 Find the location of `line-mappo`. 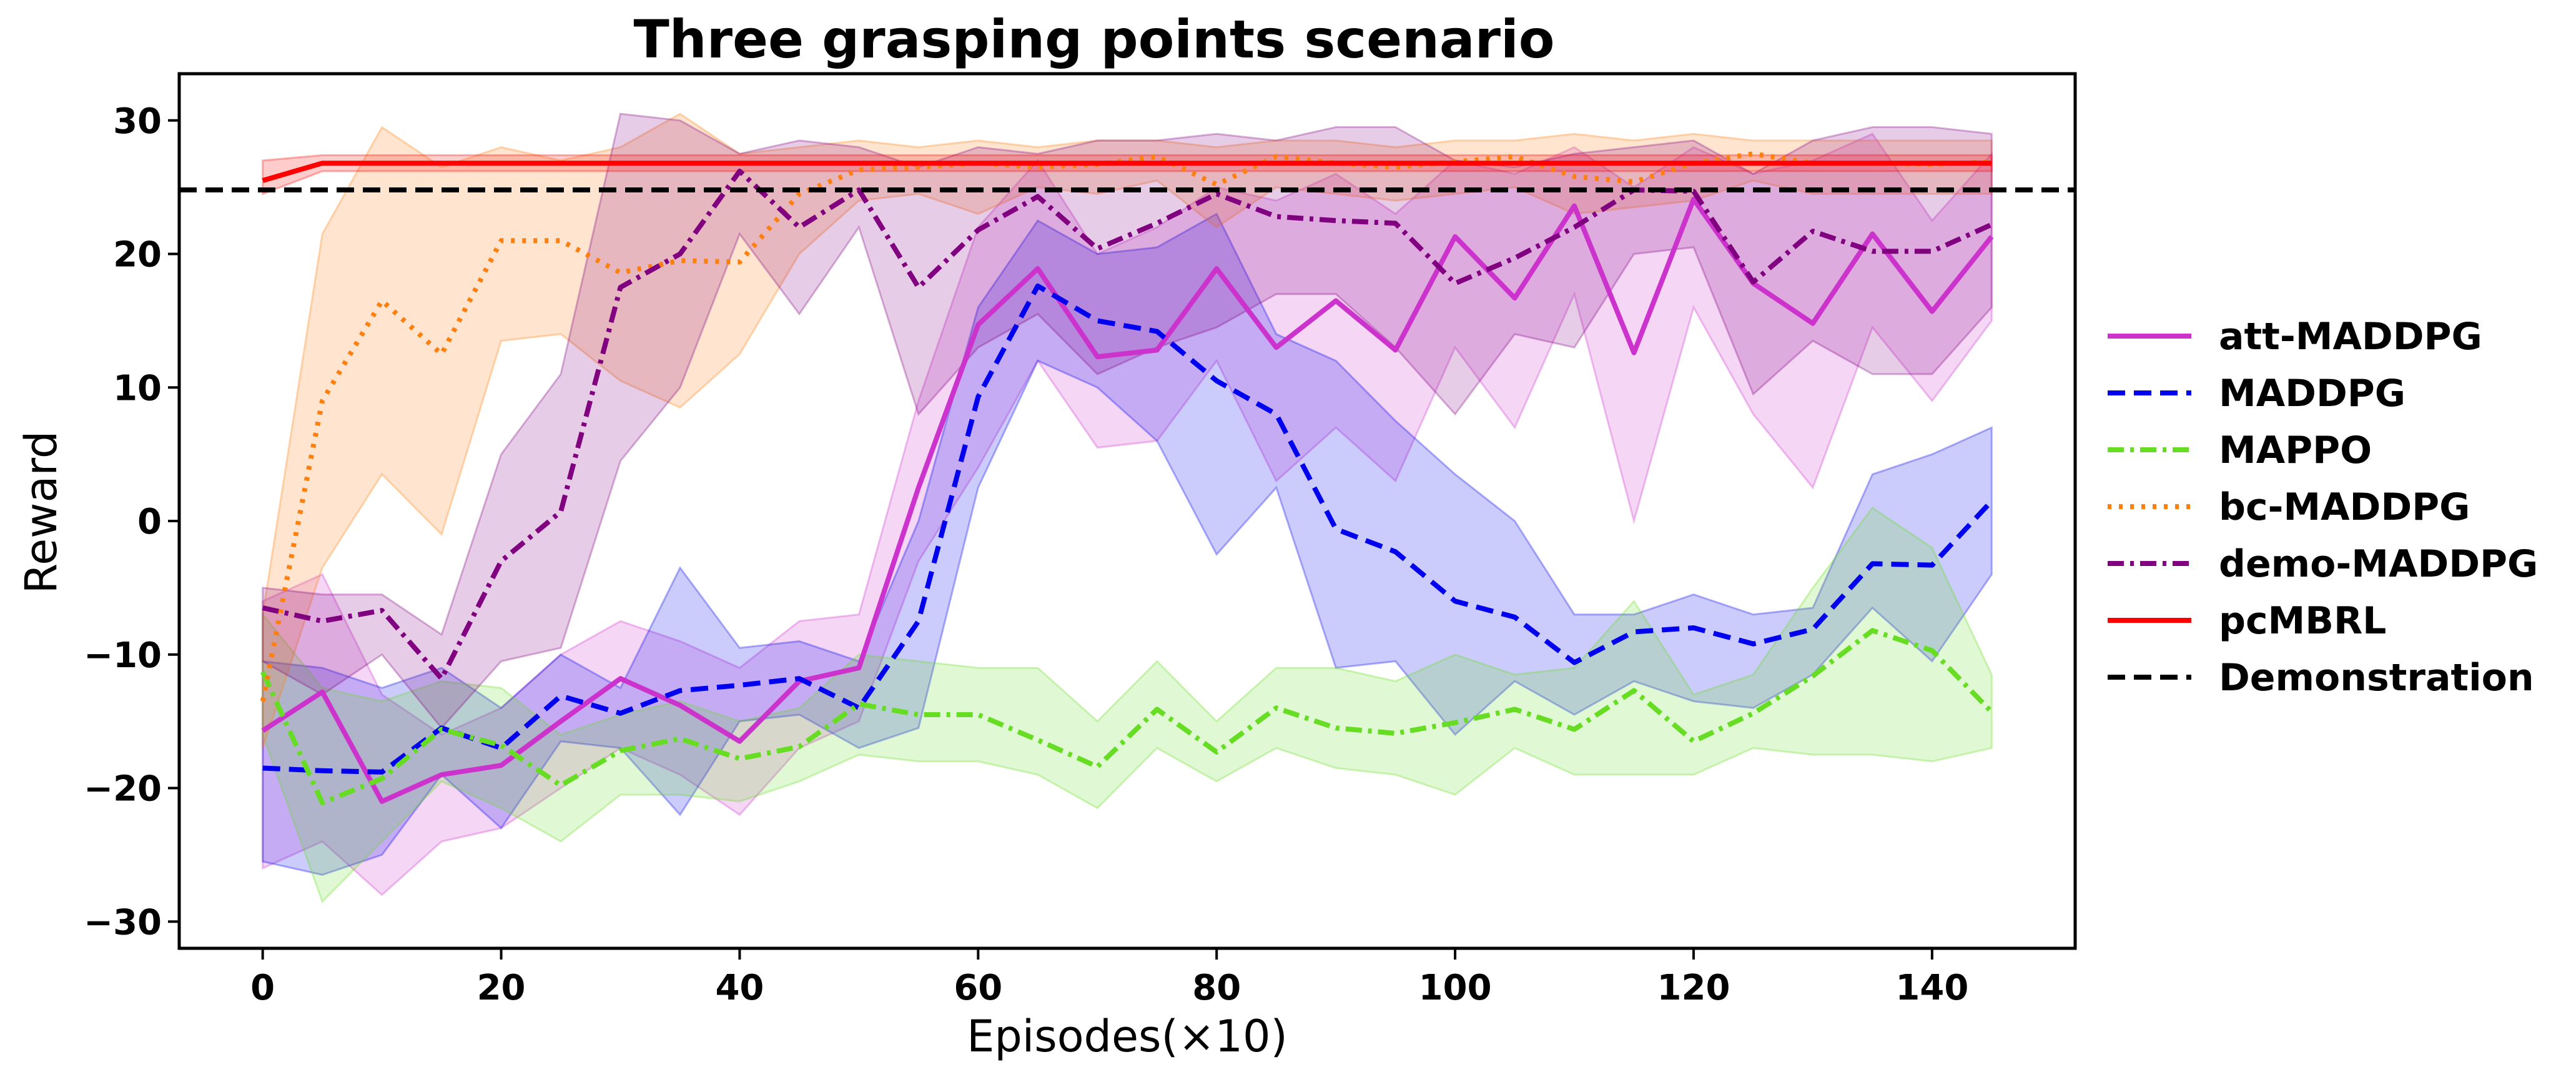

line-mappo is located at coordinates (1127, 717).